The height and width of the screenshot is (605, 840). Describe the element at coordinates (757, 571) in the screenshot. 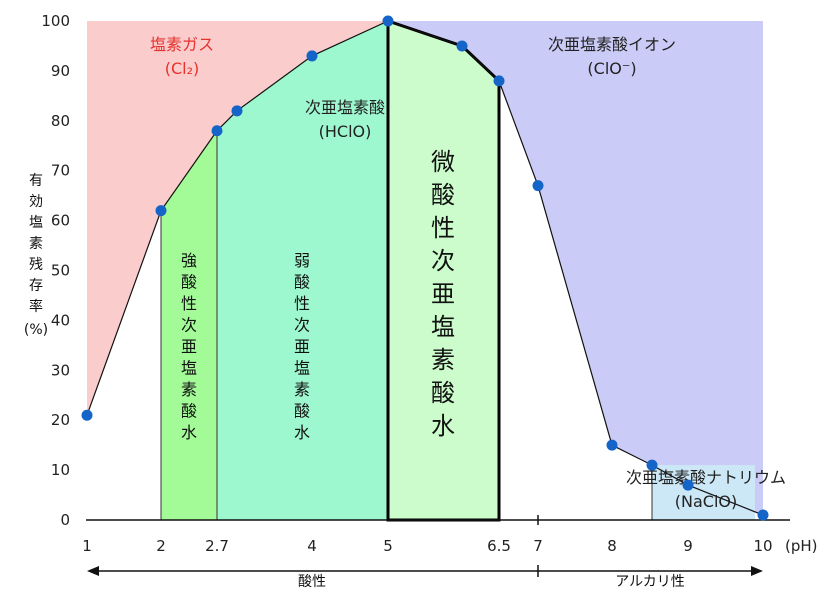

I see `arrow-head-right` at that location.